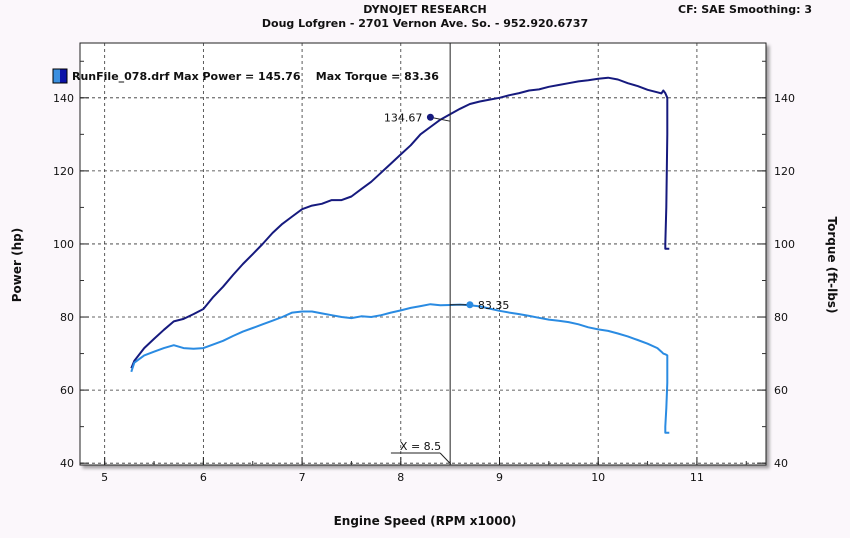 Image resolution: width=850 pixels, height=538 pixels. I want to click on left-axis-title: Power (hp), so click(17, 265).